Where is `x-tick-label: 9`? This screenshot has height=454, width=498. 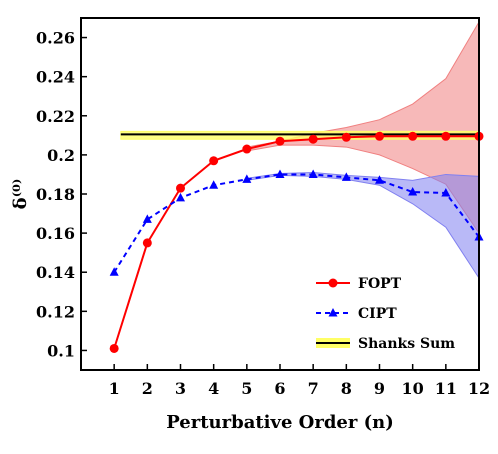
x-tick-label: 9 is located at coordinates (379, 388).